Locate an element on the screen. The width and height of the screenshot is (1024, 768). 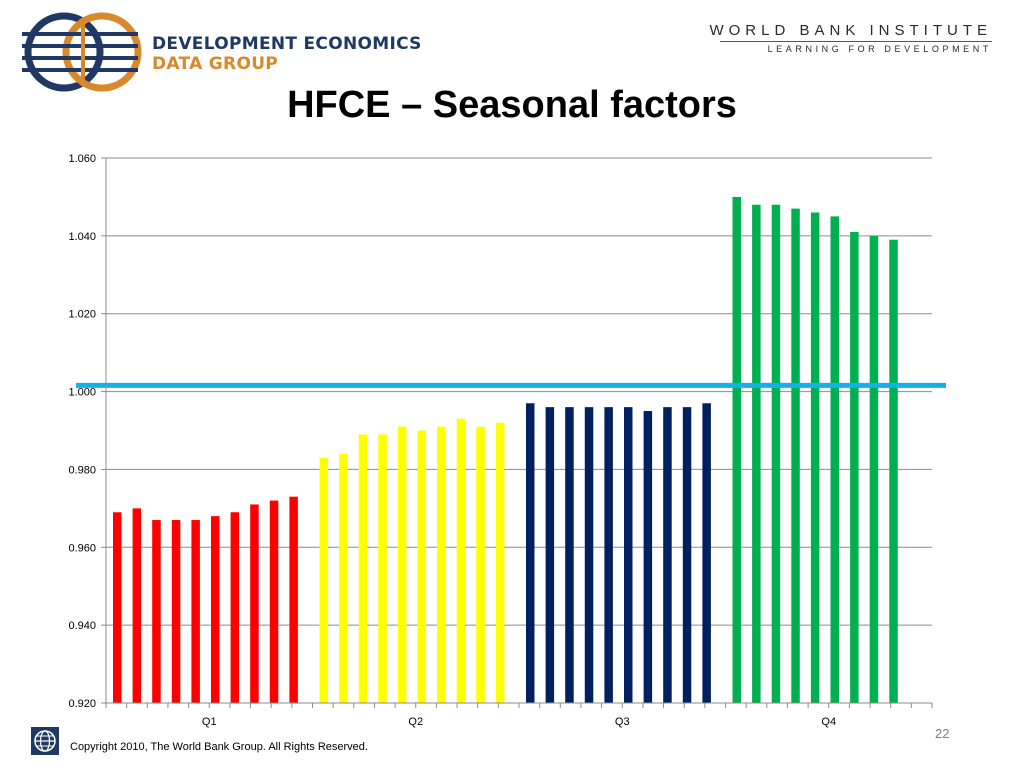
y-axis-ticks: 0.920 0.940 0.960 0.980 1.000 1.020 1.040 1.060 is located at coordinates (87, 431).